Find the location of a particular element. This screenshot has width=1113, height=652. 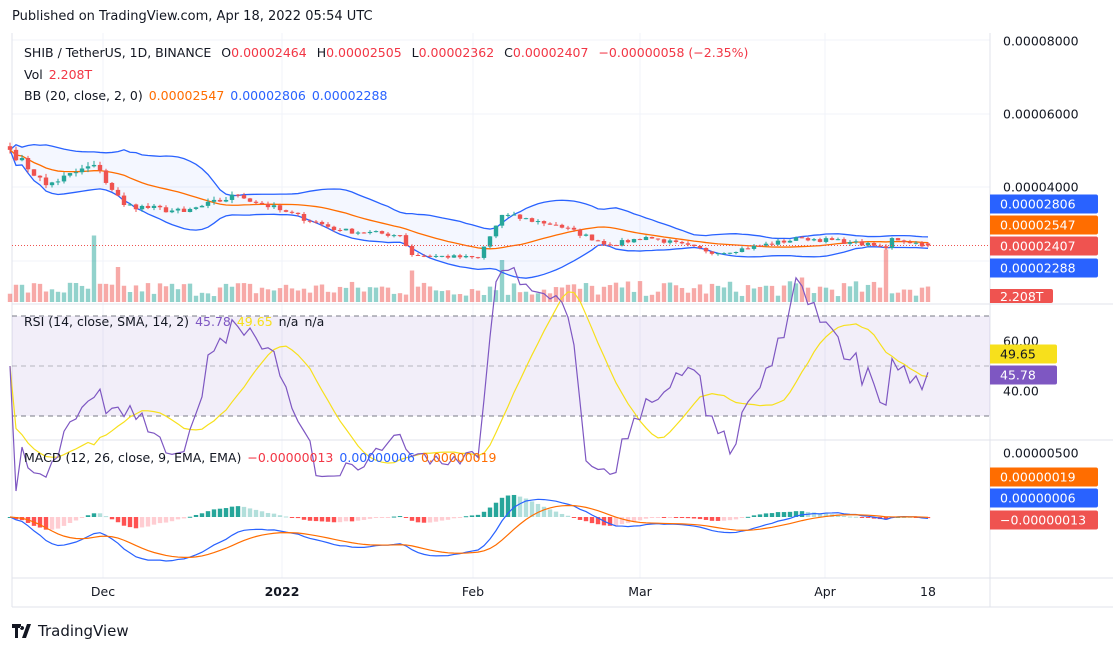

rsi-ma-badge: 49.65 is located at coordinates (1023, 354).